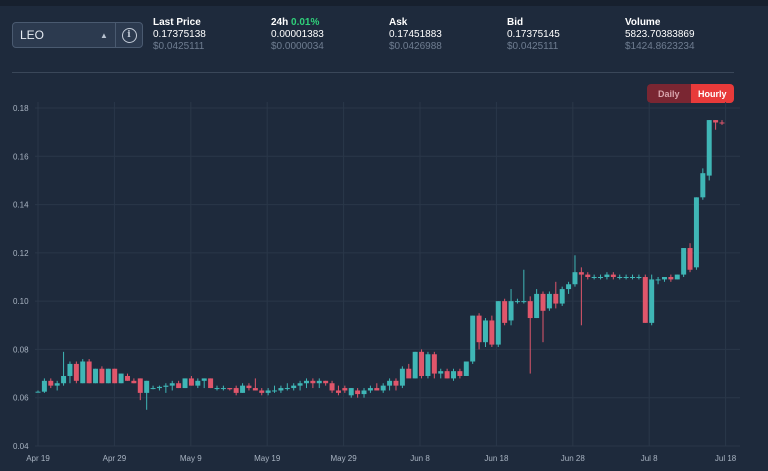 Image resolution: width=768 pixels, height=471 pixels. I want to click on market-selector: LEO ▲ i, so click(77, 35).